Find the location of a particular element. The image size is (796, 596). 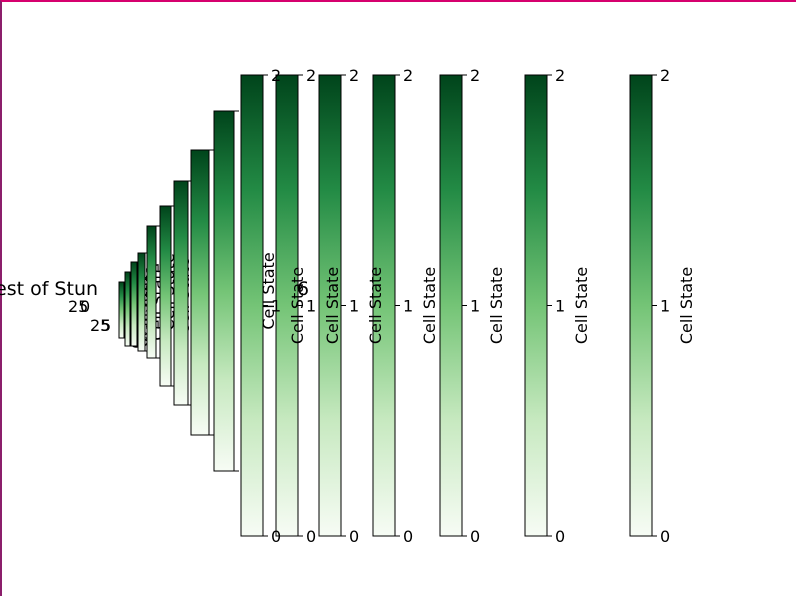

colorbar: 02Cell State is located at coordinates (245, 291).